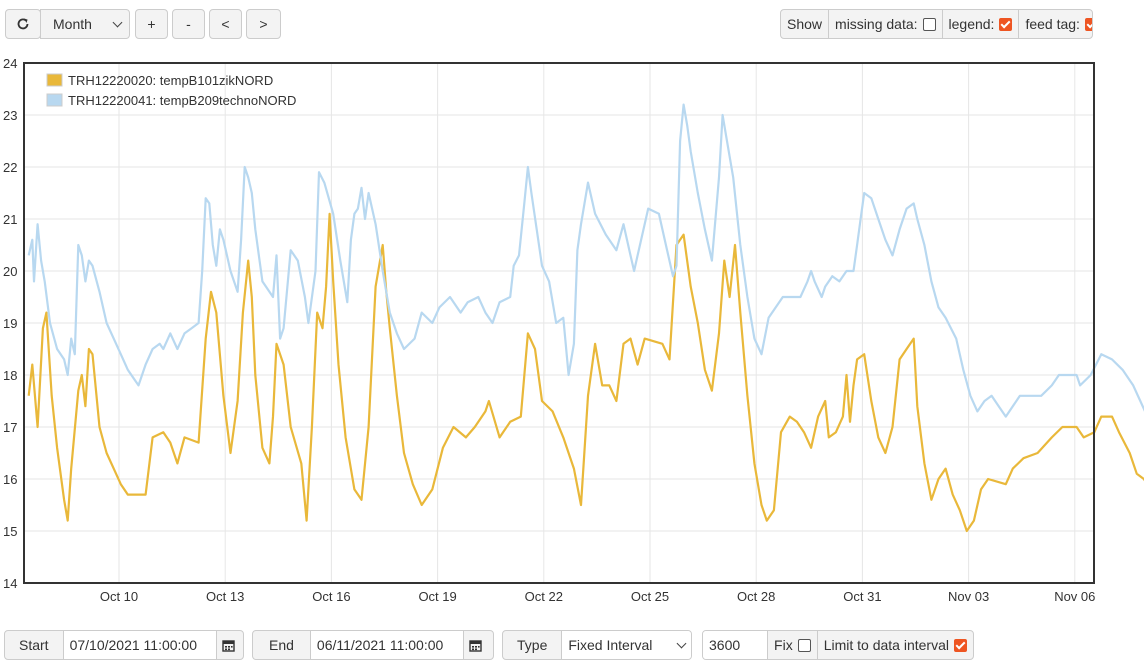 The width and height of the screenshot is (1144, 668). Describe the element at coordinates (544, 596) in the screenshot. I see `x-tick-label: Oct 22` at that location.